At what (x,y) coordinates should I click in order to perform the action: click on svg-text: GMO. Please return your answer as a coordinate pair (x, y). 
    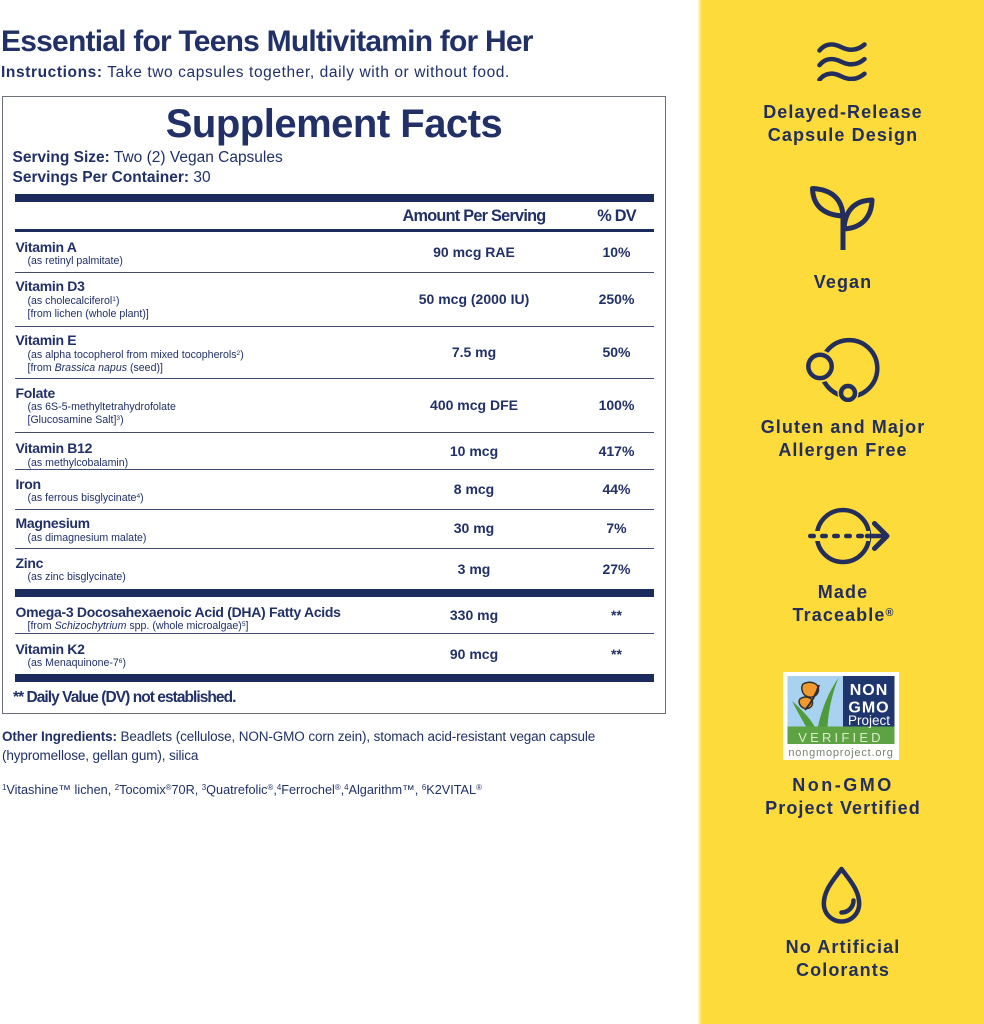
    Looking at the image, I should click on (868, 708).